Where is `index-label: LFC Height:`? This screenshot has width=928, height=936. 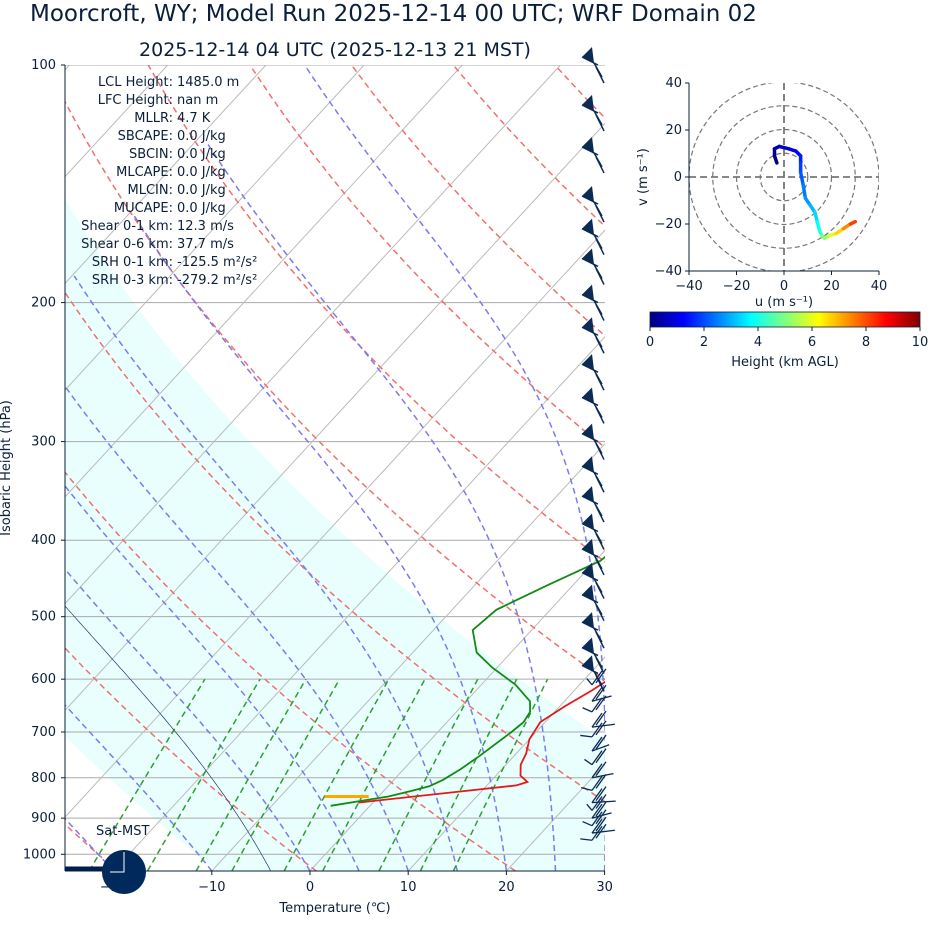 index-label: LFC Height: is located at coordinates (135, 100).